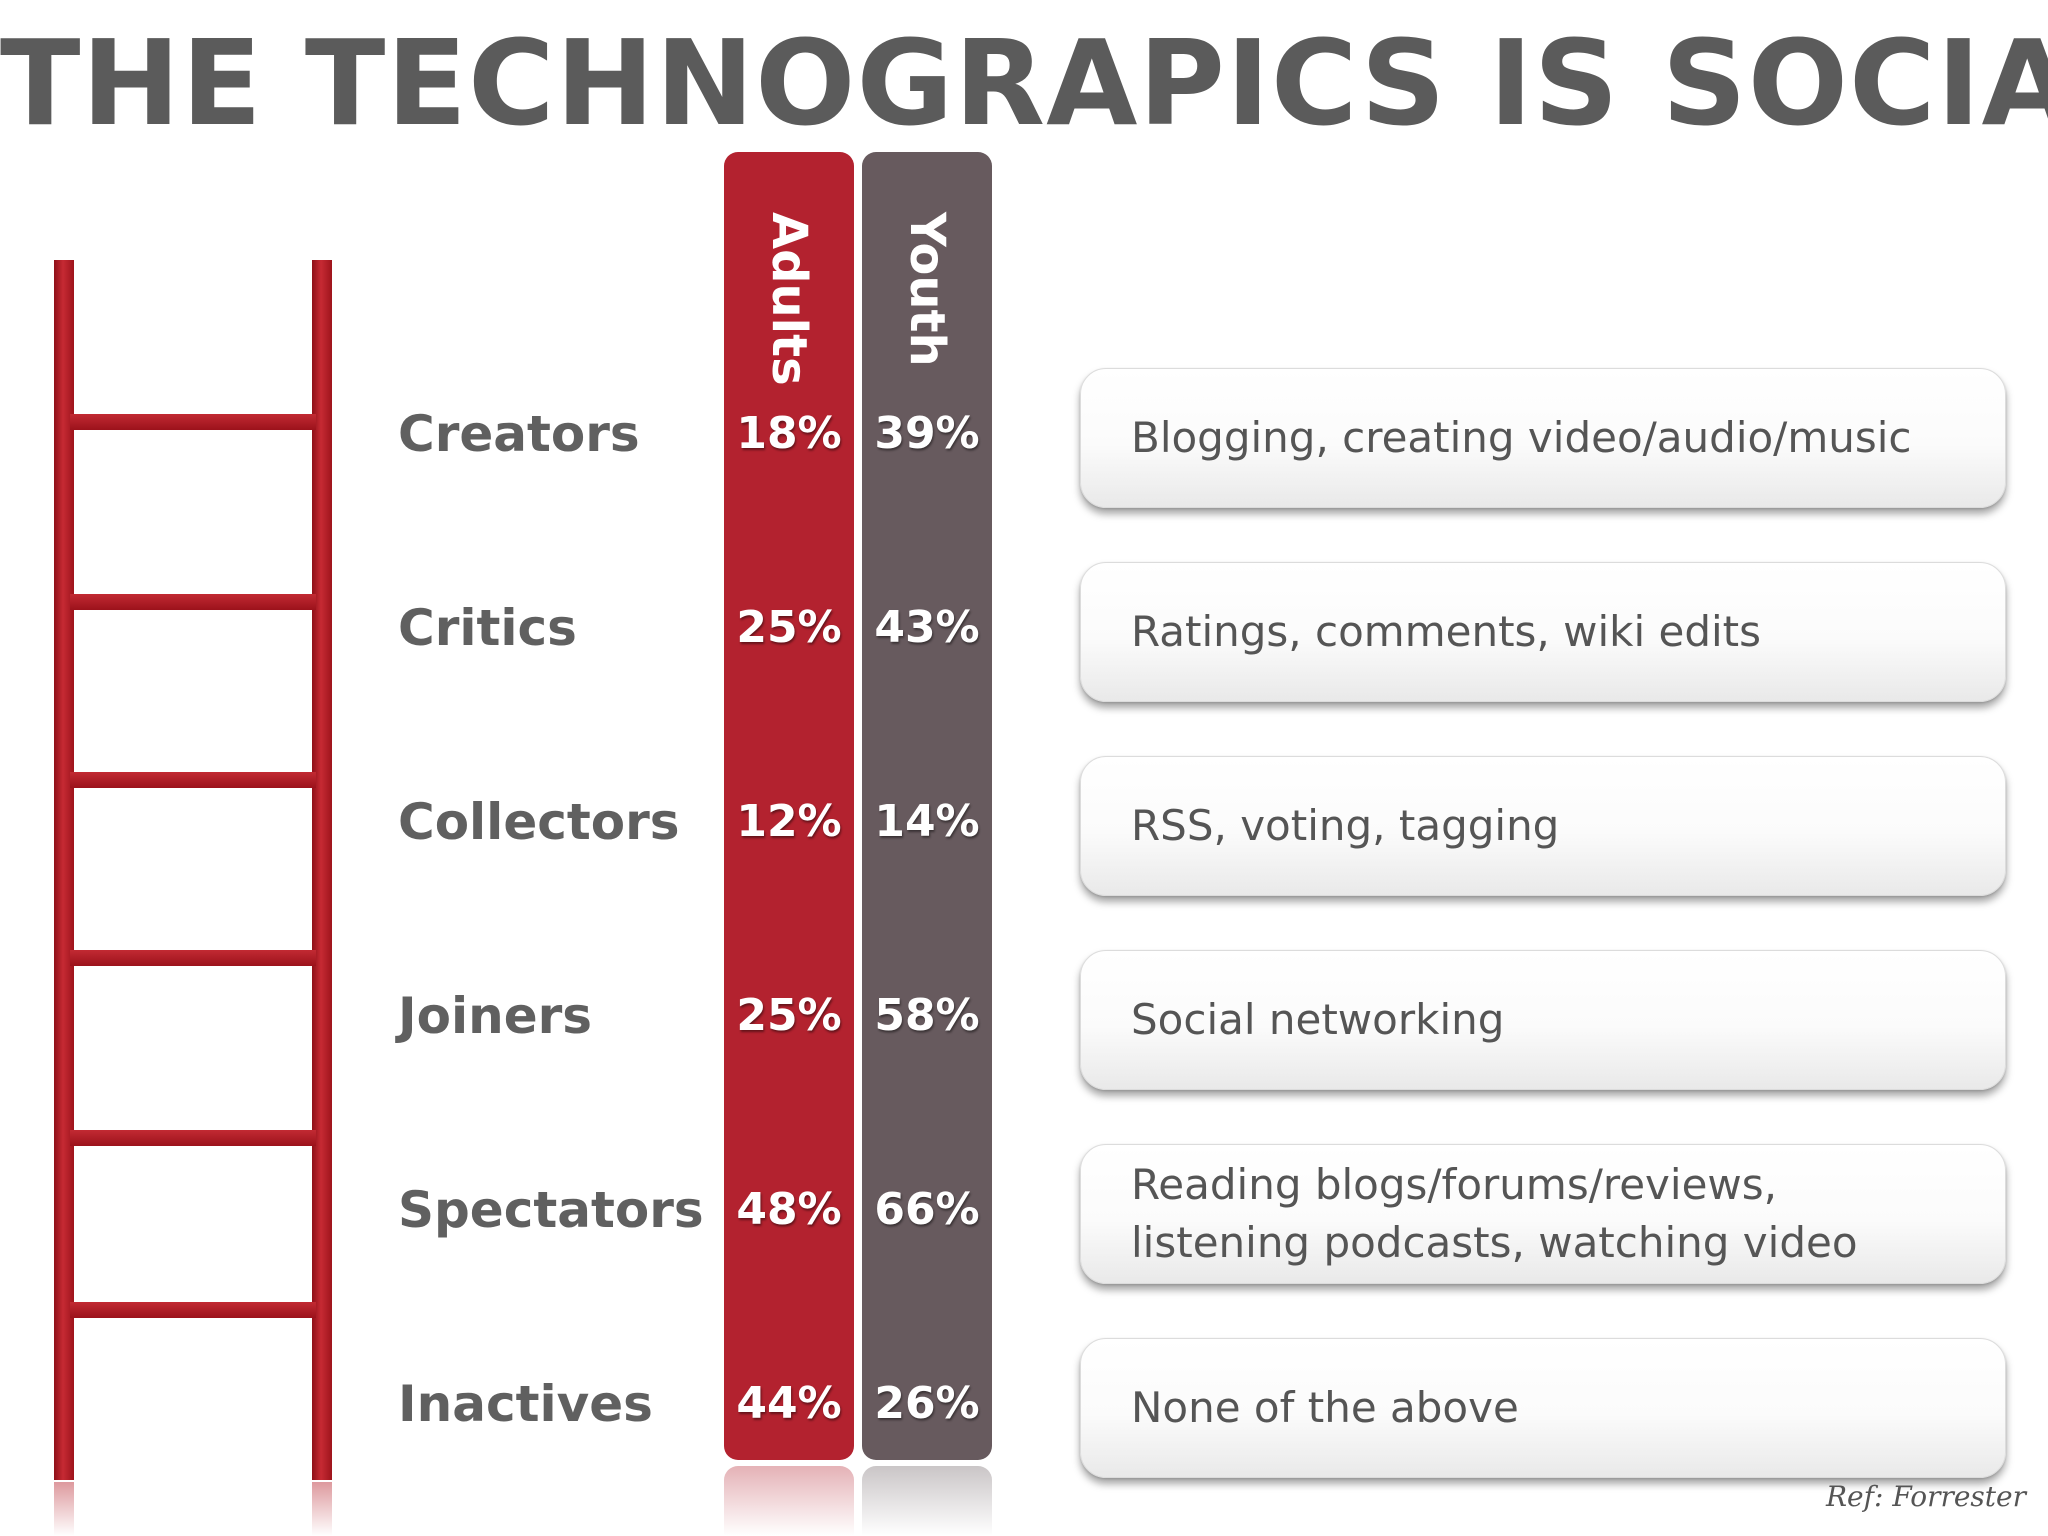 The image size is (2048, 1536). What do you see at coordinates (495, 1016) in the screenshot?
I see `category-label-joiners: Joiners` at bounding box center [495, 1016].